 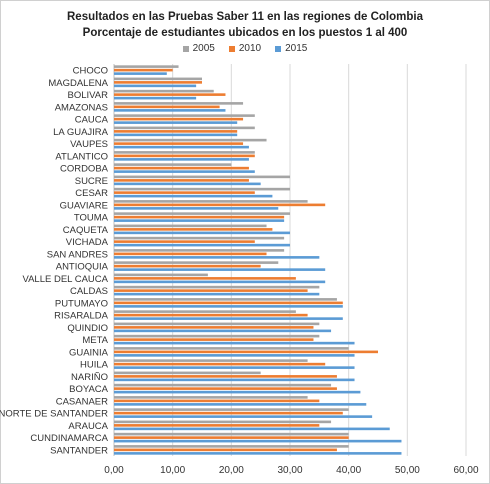 What do you see at coordinates (278, 48) in the screenshot?
I see `legend-swatch-2015` at bounding box center [278, 48].